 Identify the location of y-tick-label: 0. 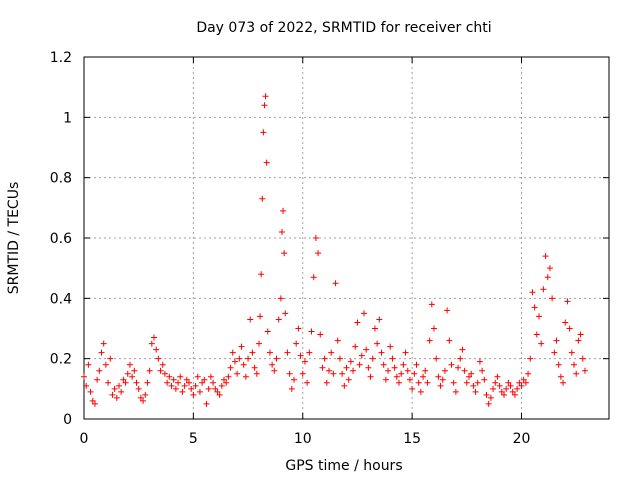
(67, 420).